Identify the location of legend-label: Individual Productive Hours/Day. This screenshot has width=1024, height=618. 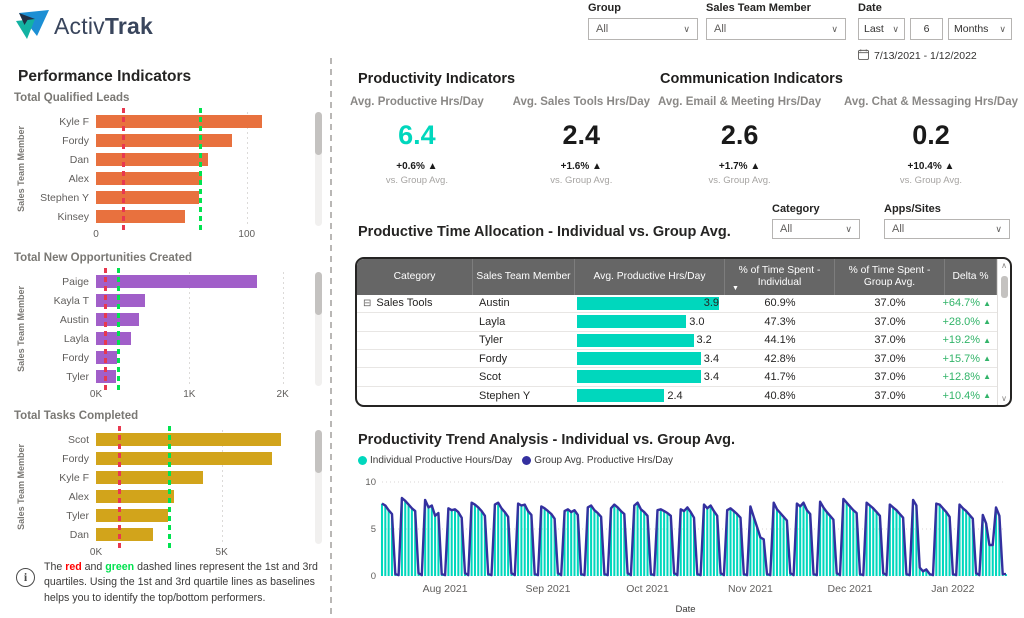
(441, 460).